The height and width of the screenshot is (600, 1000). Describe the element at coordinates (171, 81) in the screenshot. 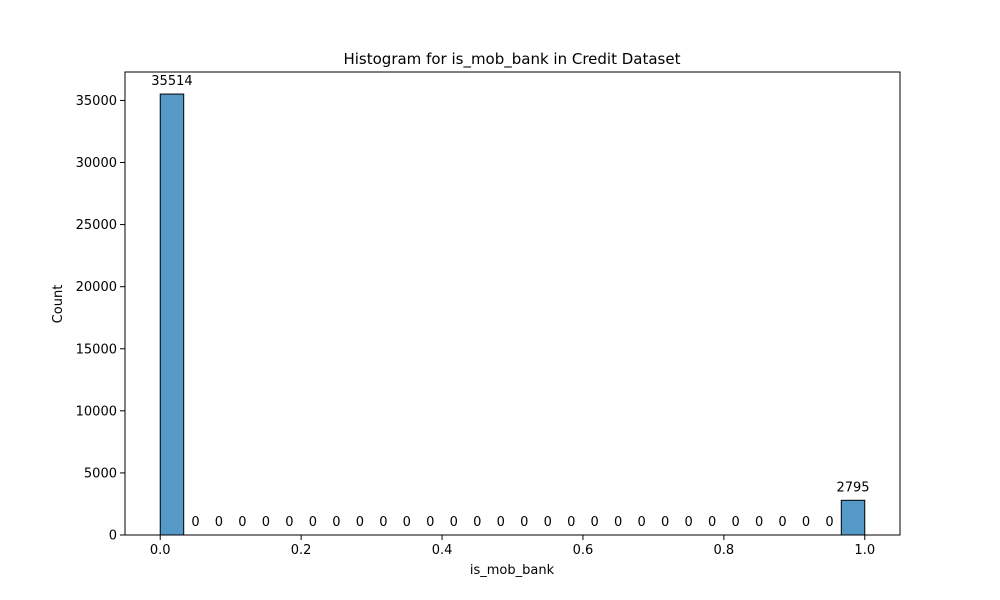

I see `bar-value-label: 35514` at that location.